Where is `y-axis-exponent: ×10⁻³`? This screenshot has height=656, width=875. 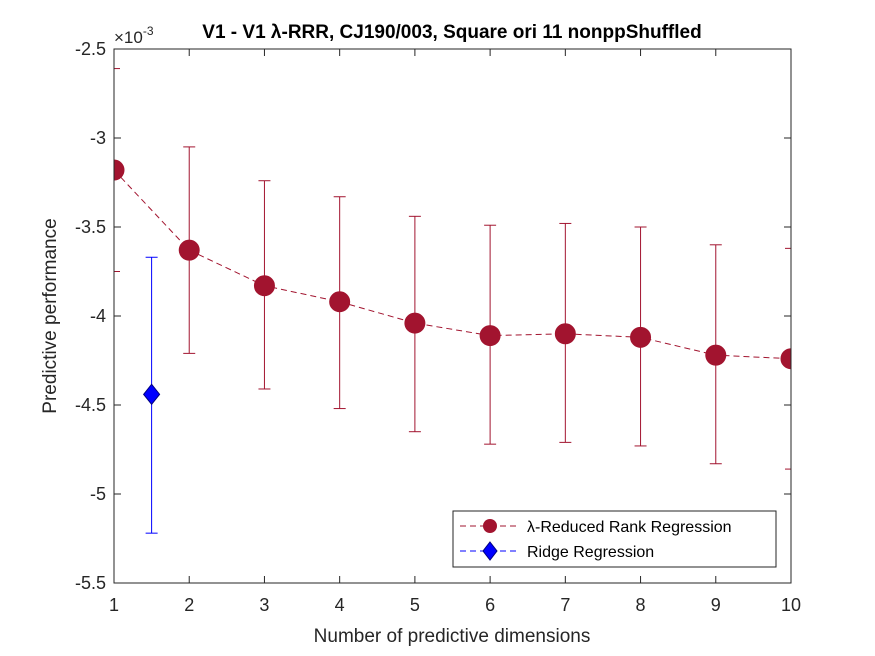
y-axis-exponent: ×10⁻³ is located at coordinates (134, 35).